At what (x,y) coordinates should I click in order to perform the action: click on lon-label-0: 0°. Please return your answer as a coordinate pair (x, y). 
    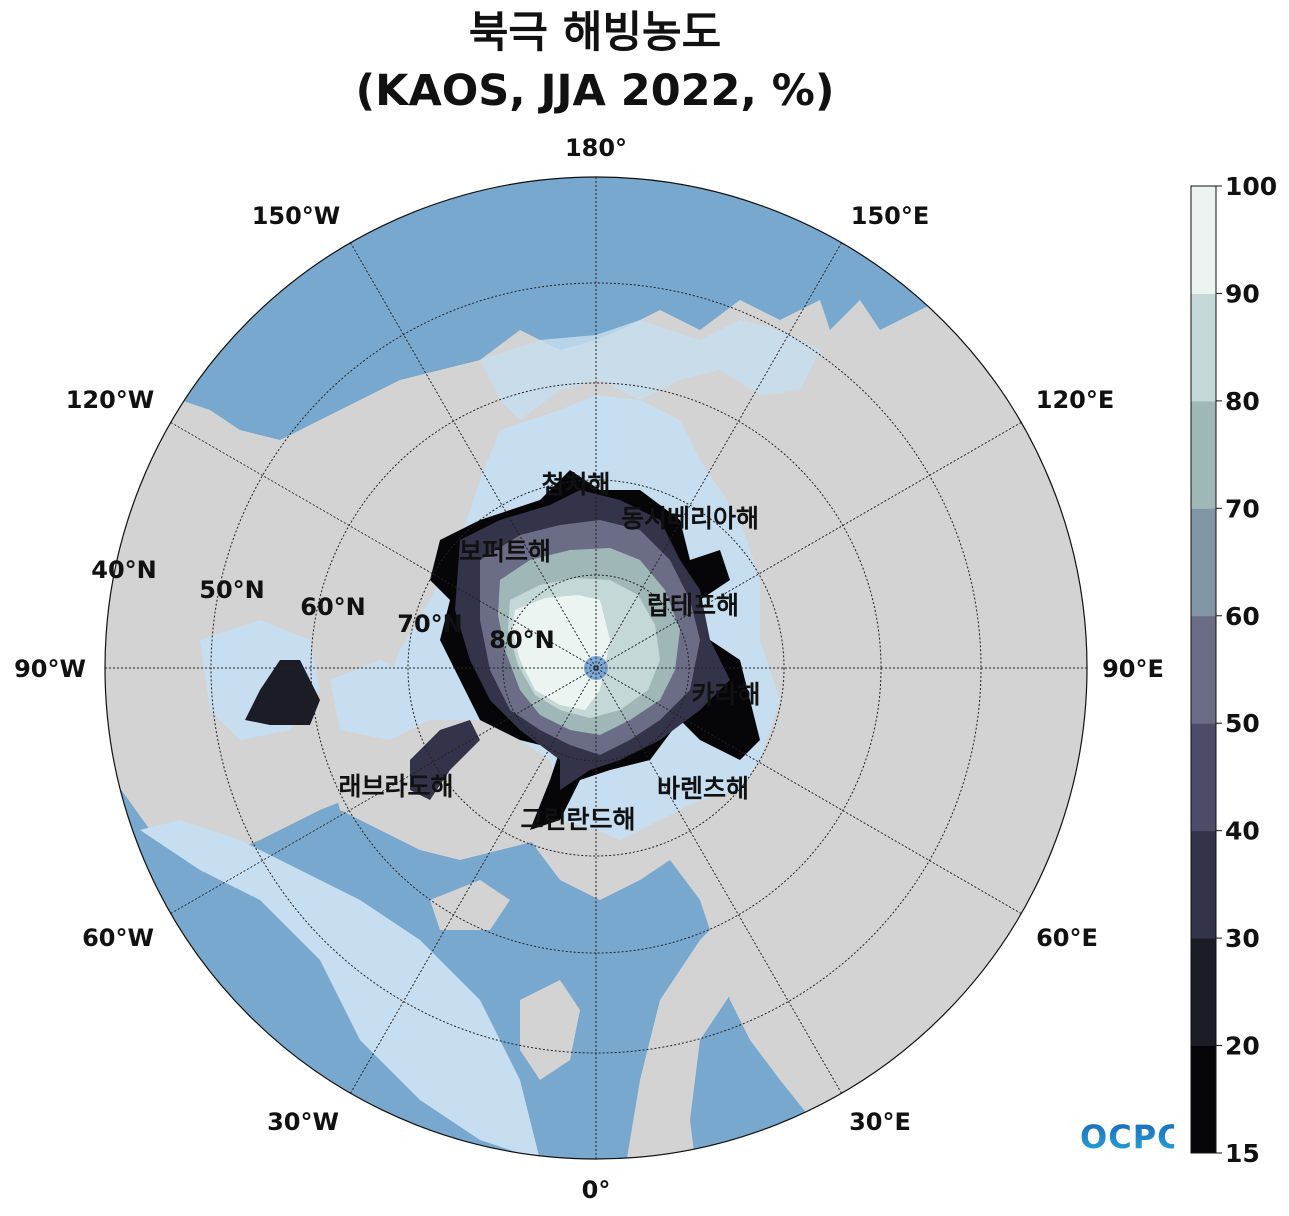
    Looking at the image, I should click on (596, 1190).